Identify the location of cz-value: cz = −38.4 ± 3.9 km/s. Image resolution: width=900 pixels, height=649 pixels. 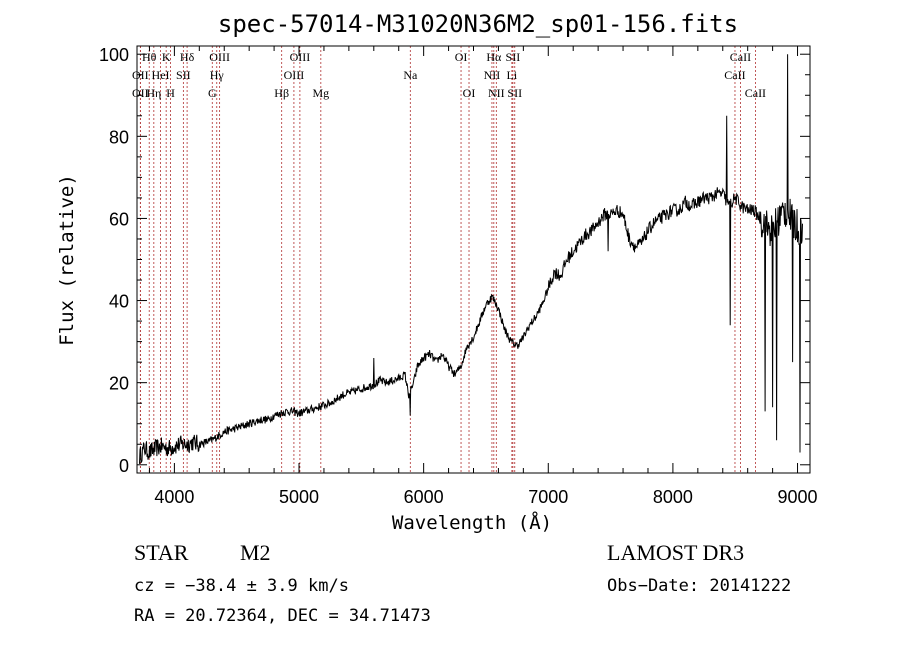
(241, 586).